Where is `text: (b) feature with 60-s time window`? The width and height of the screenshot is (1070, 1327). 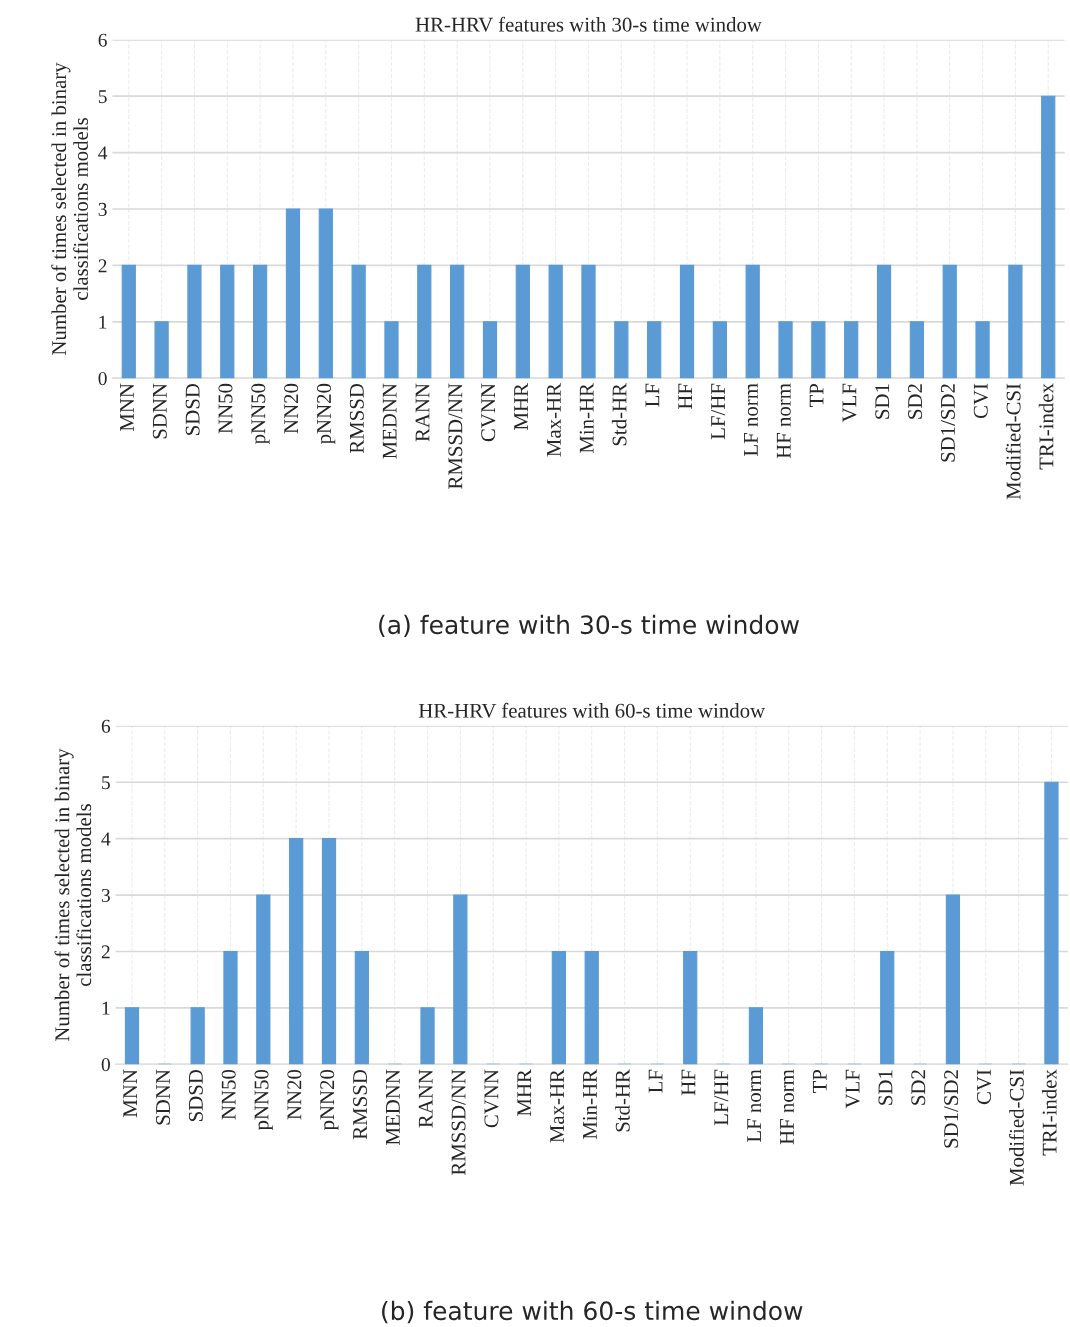 text: (b) feature with 60-s time window is located at coordinates (592, 1312).